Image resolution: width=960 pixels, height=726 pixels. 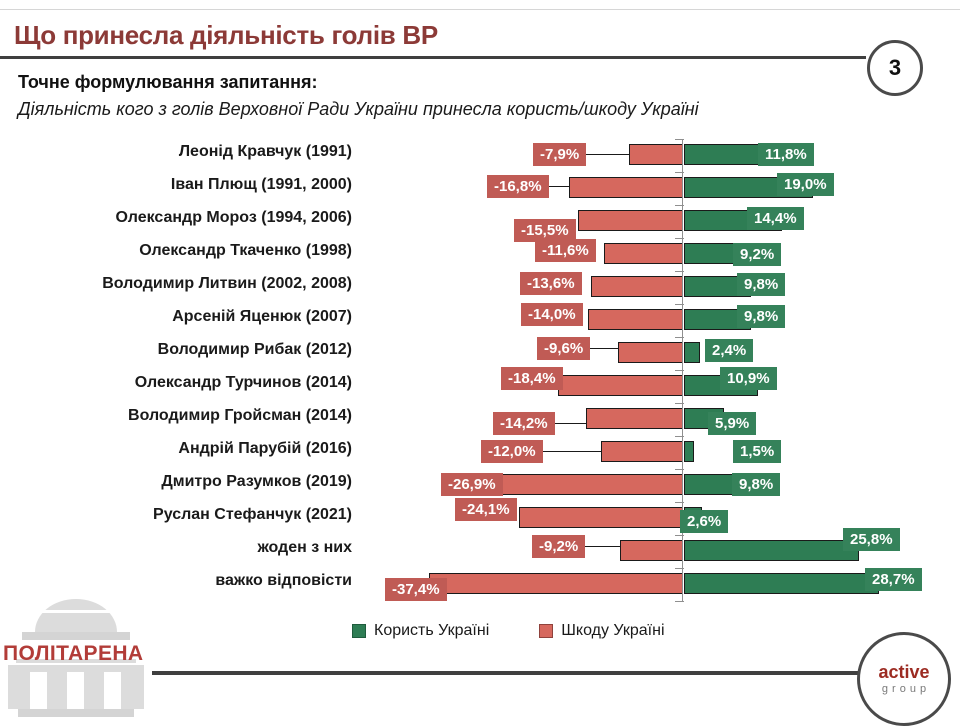 What do you see at coordinates (472, 484) in the screenshot?
I see `harm-value-label: -26,9%` at bounding box center [472, 484].